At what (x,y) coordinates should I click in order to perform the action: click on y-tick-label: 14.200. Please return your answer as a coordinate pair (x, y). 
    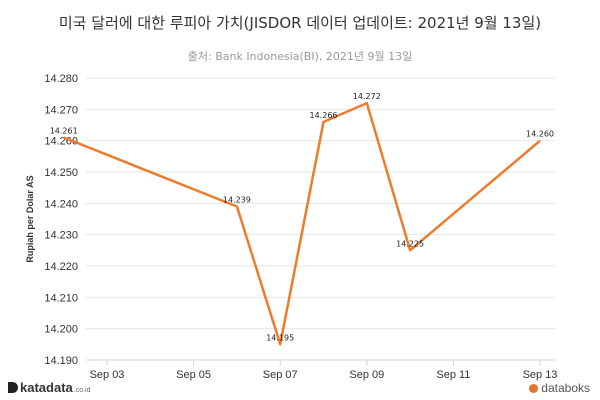
    Looking at the image, I should click on (61, 330).